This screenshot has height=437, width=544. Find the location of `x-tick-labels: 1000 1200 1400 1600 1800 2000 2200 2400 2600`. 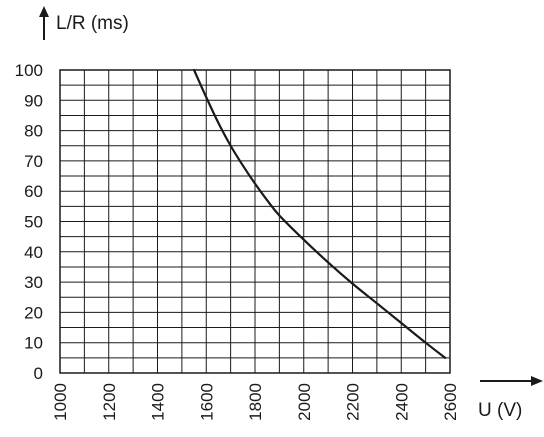

x-tick-labels: 1000 1200 1400 1600 1800 2000 2200 2400 2600 is located at coordinates (255, 402).